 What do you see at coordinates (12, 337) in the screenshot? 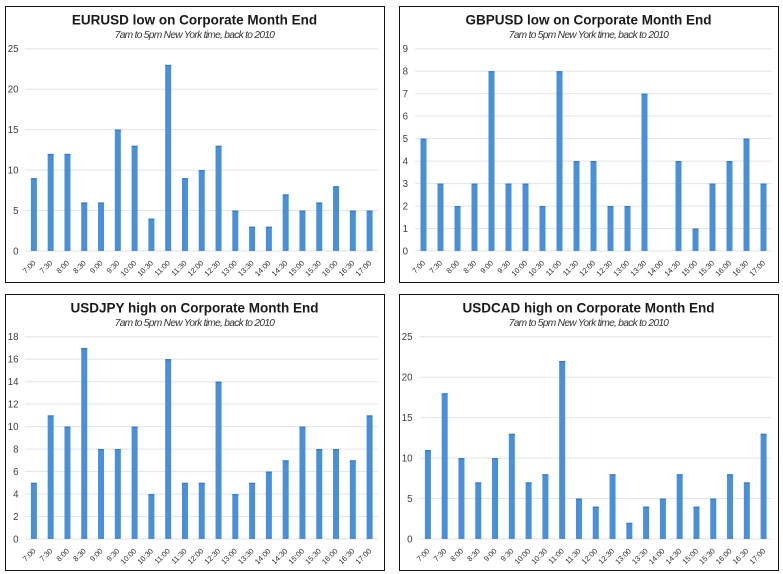
I see `svg-text: 18` at bounding box center [12, 337].